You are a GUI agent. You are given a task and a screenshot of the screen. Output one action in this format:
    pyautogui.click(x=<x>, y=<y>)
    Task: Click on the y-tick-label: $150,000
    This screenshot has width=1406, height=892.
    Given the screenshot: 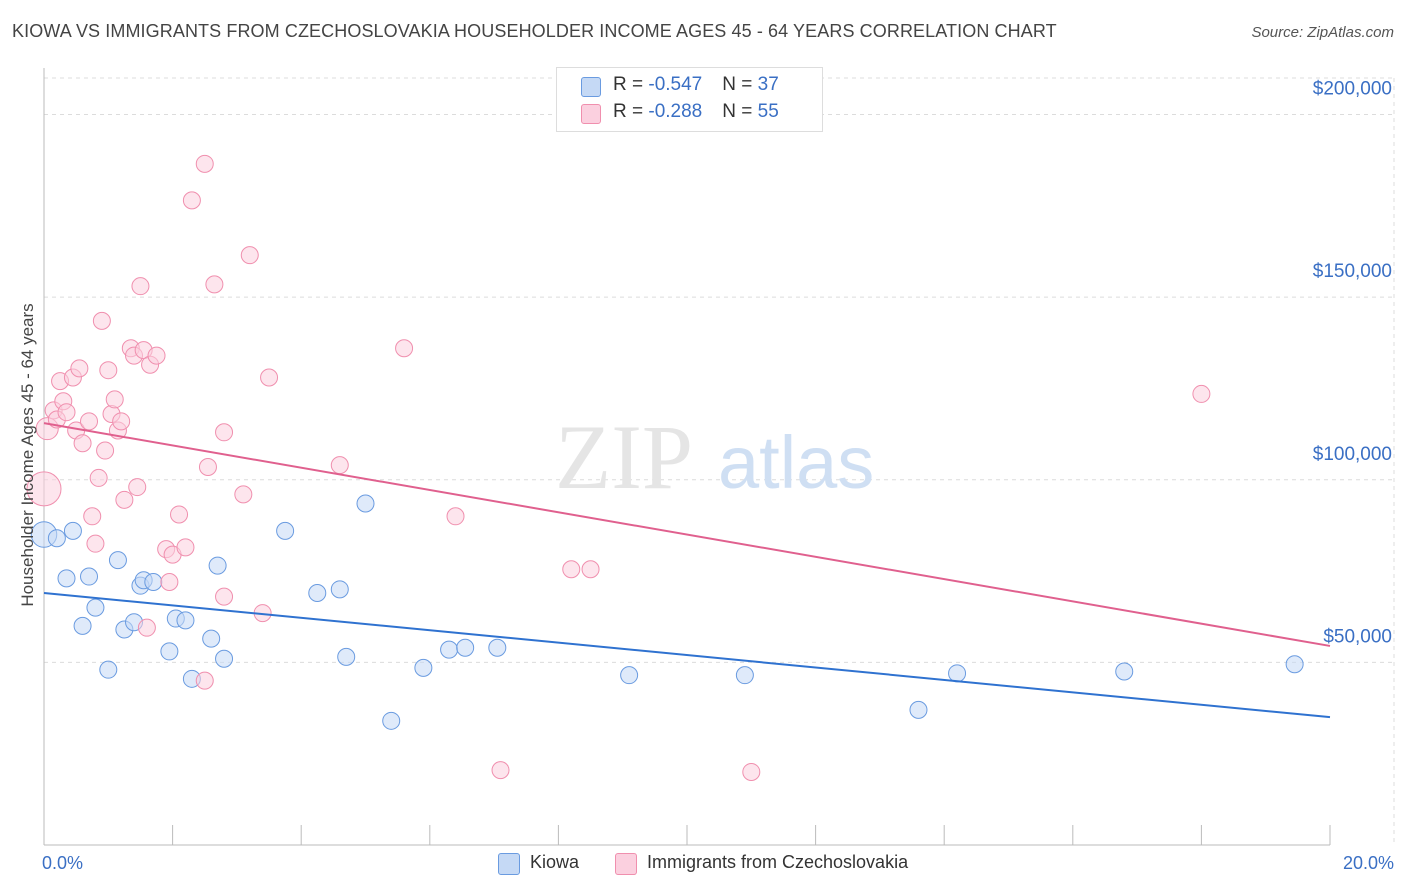 What is the action you would take?
    pyautogui.click(x=1352, y=271)
    